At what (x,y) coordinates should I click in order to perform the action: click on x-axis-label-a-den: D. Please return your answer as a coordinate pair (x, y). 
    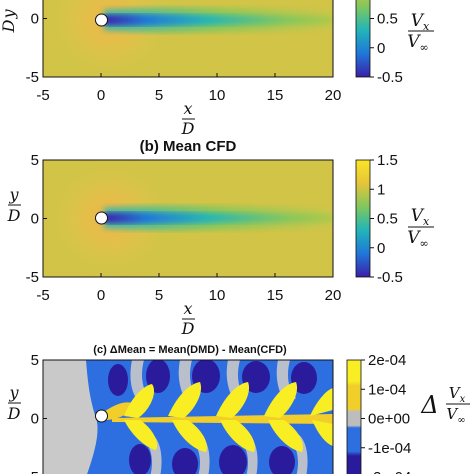
    Looking at the image, I should click on (188, 128).